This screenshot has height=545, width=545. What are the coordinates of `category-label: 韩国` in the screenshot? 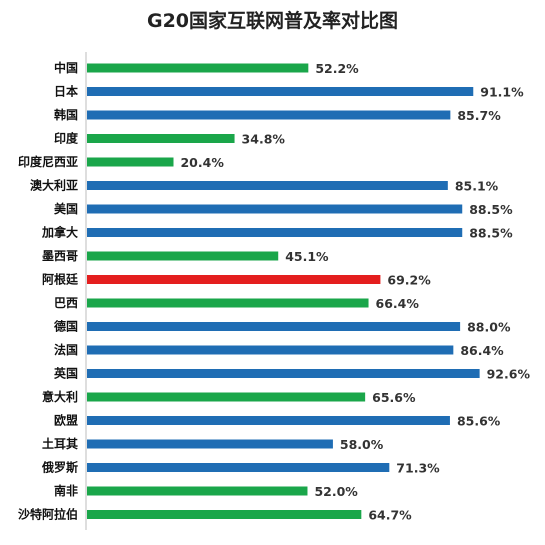 It's located at (66, 114).